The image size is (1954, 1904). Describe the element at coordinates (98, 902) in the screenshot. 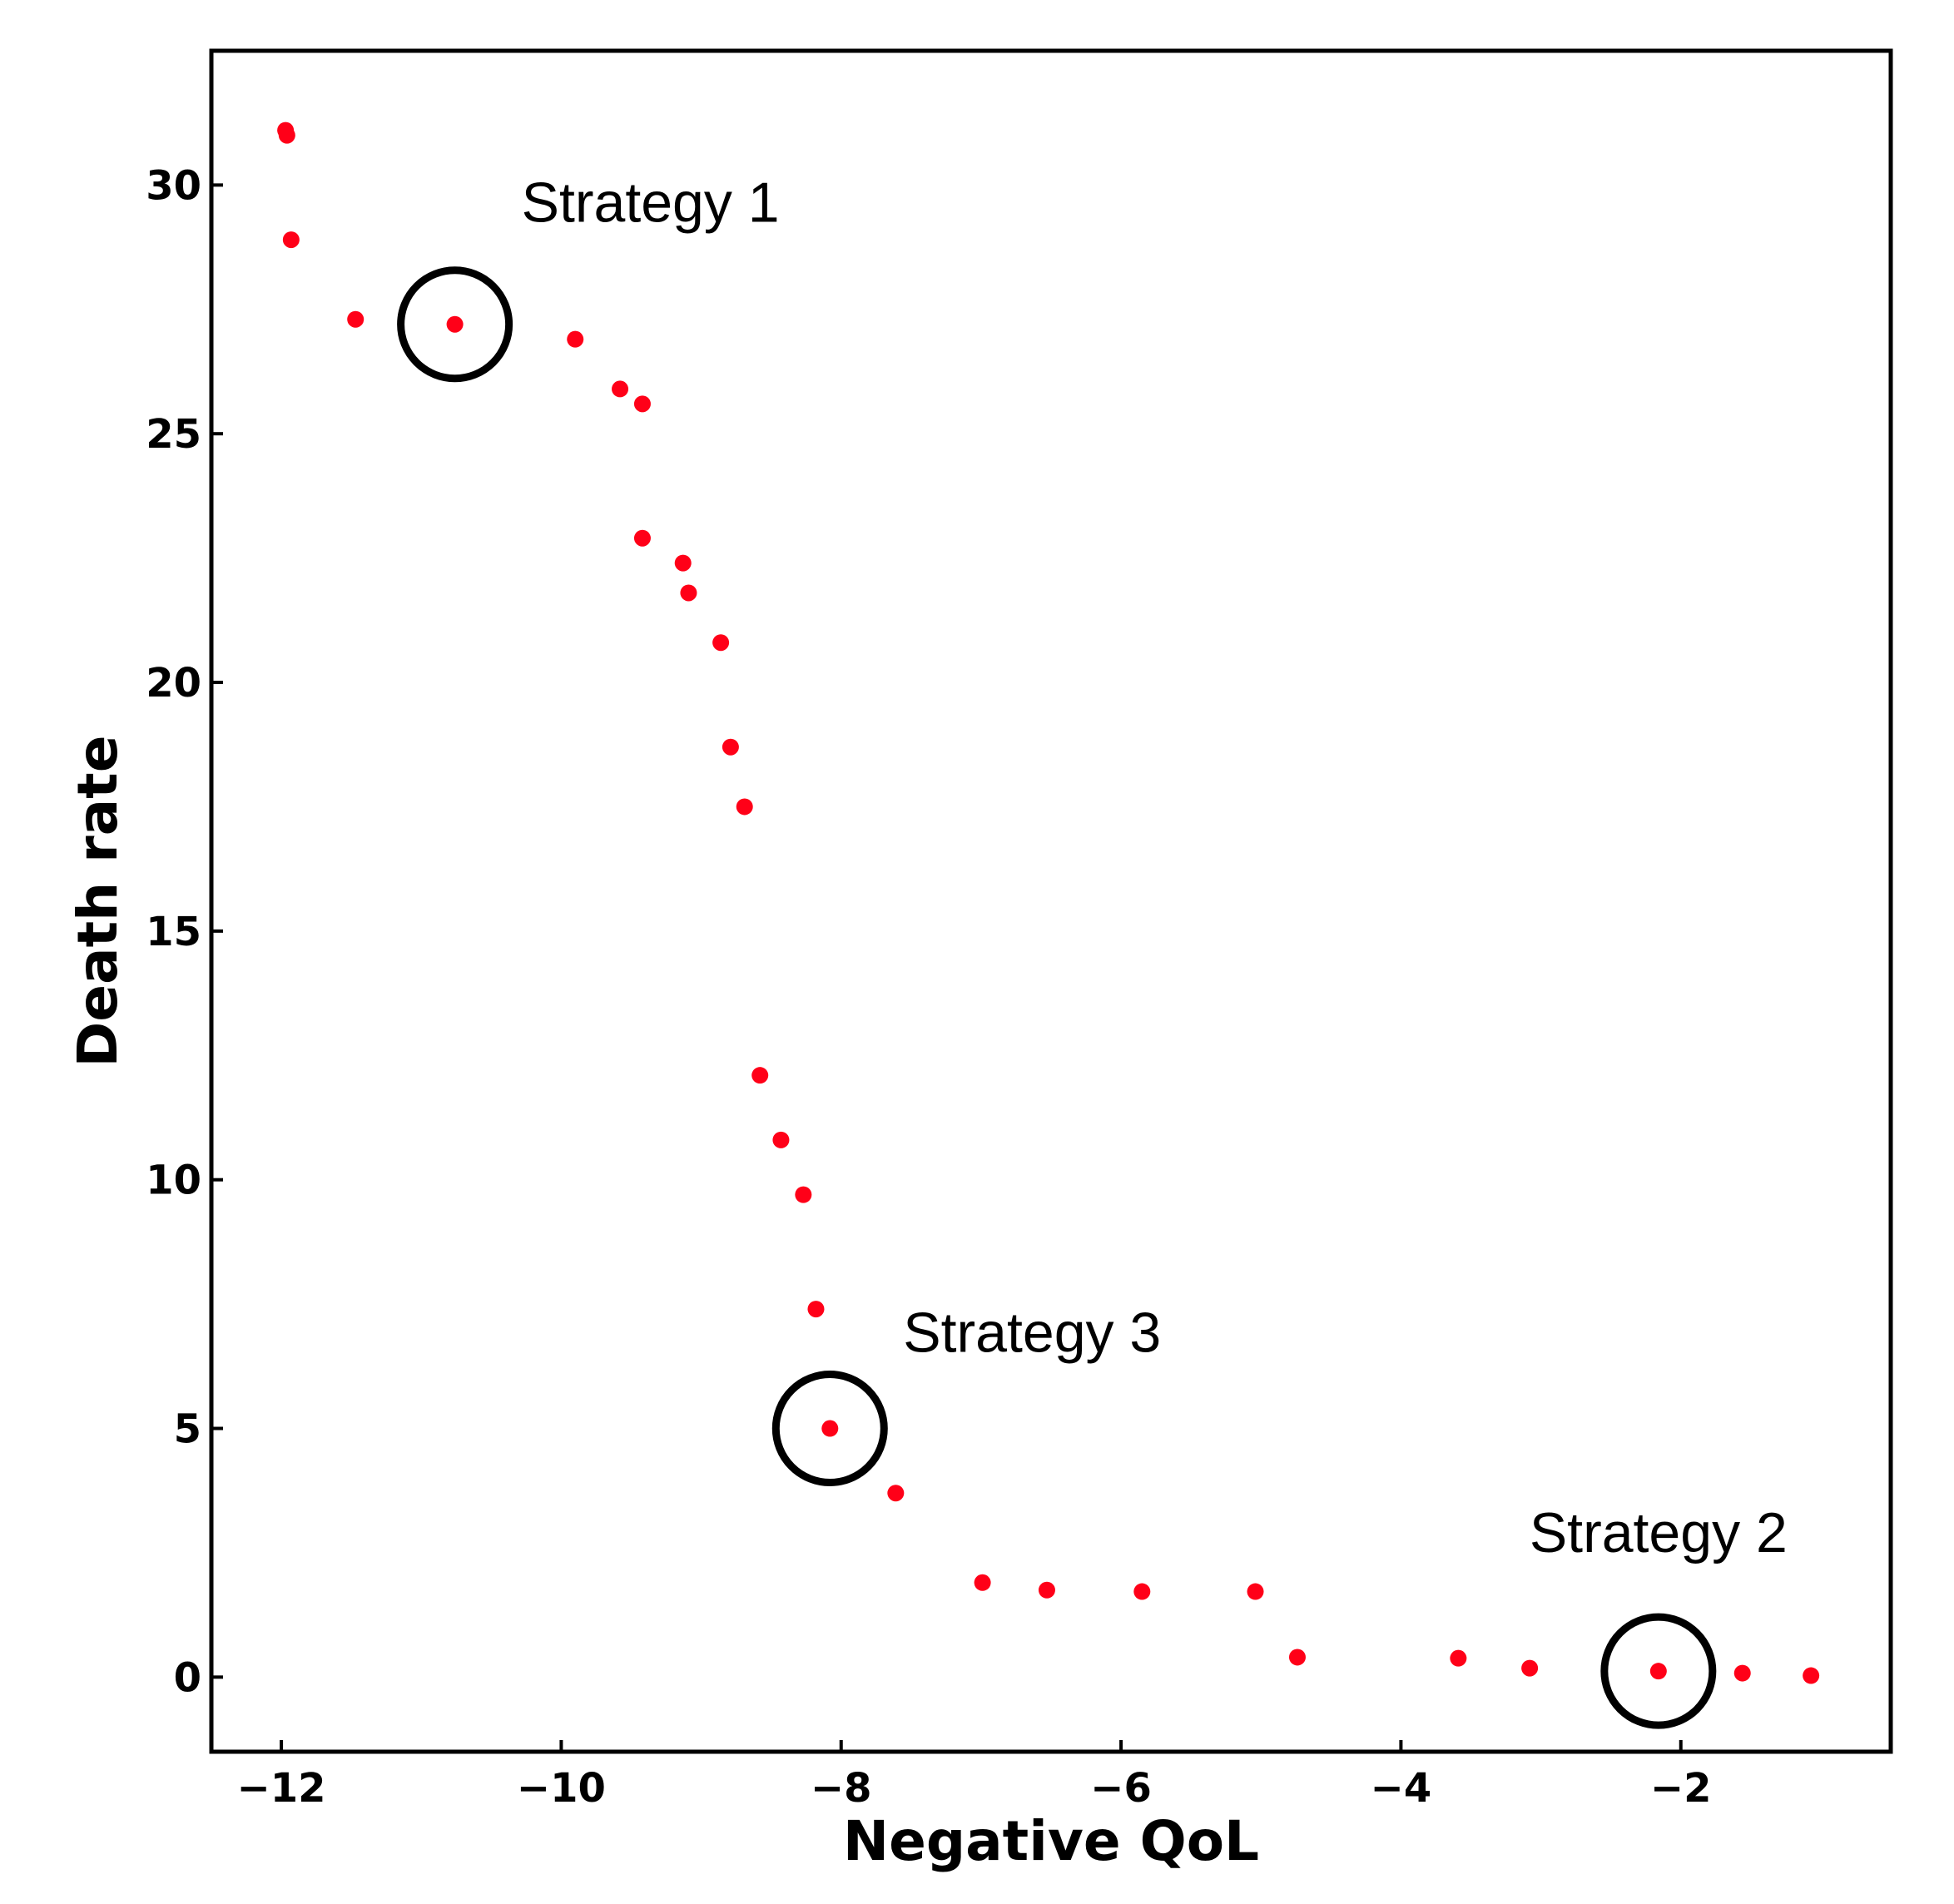

I see `y-axis-label: Death rate` at that location.